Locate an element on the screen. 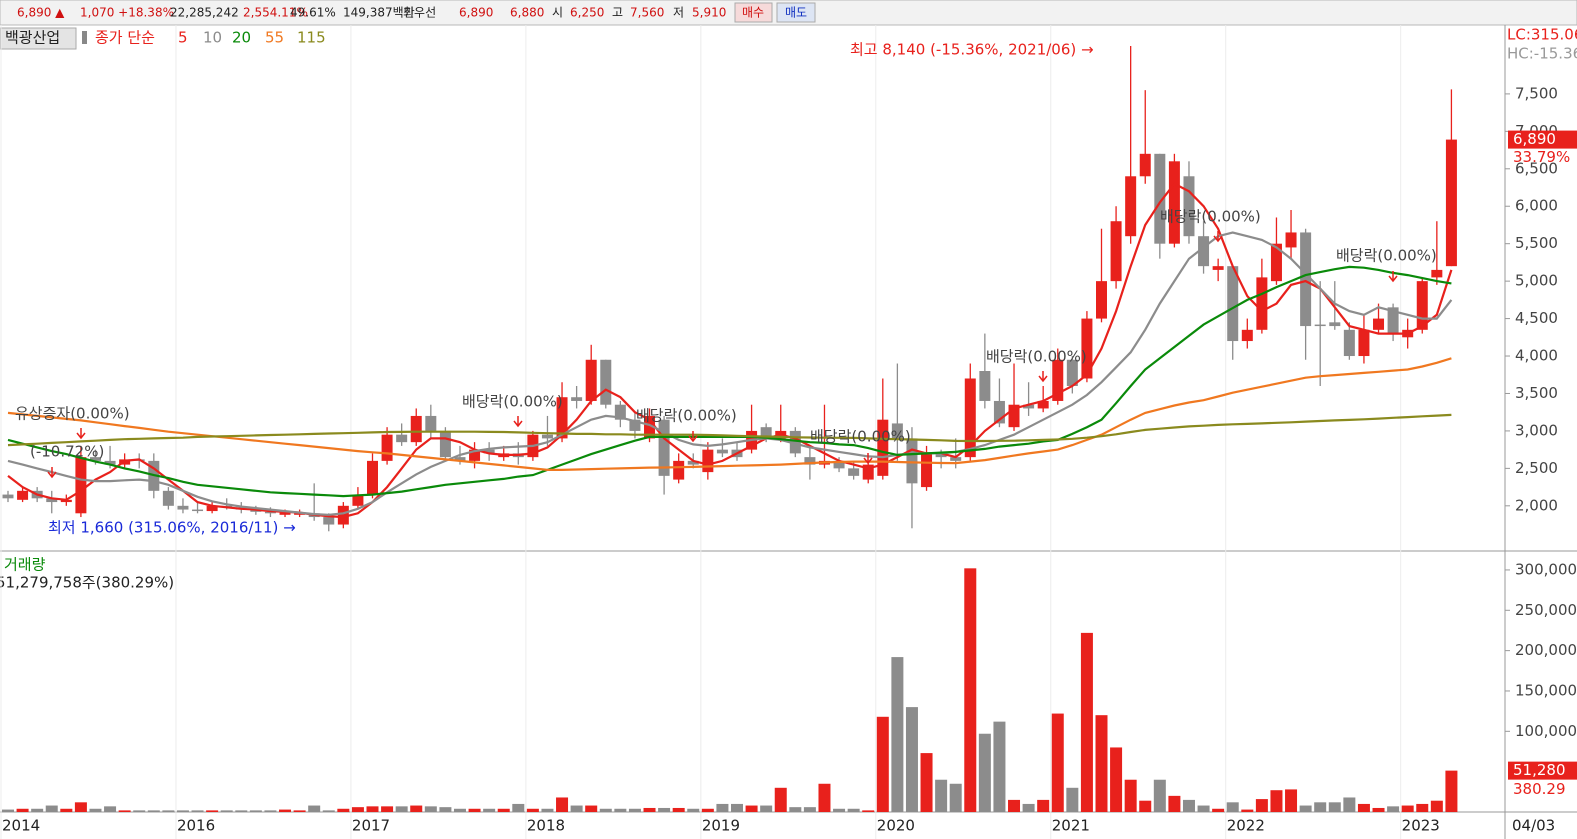 This screenshot has height=839, width=1577. ticker-name: 백광산업 is located at coordinates (32, 38).